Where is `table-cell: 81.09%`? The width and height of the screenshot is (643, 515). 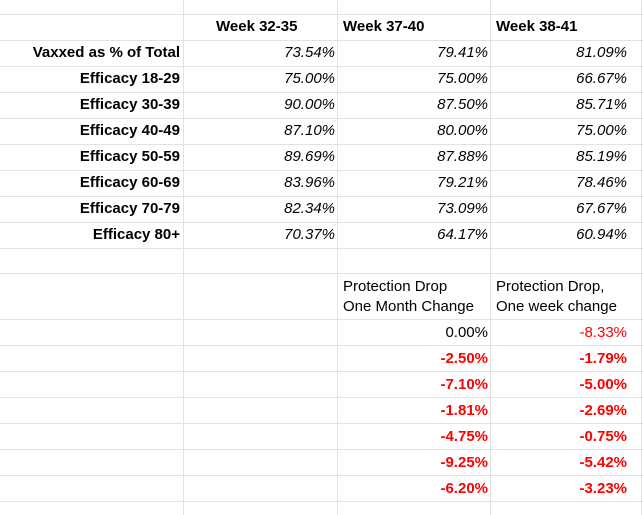 table-cell: 81.09% is located at coordinates (601, 52).